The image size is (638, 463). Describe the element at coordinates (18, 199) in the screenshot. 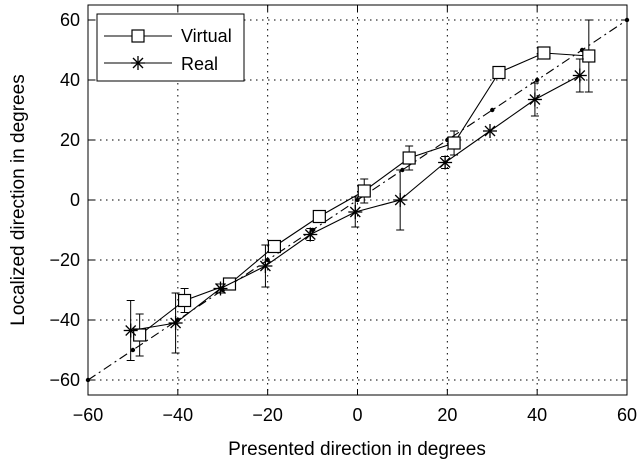

I see `y-axis-label: Localized direction in degrees` at that location.